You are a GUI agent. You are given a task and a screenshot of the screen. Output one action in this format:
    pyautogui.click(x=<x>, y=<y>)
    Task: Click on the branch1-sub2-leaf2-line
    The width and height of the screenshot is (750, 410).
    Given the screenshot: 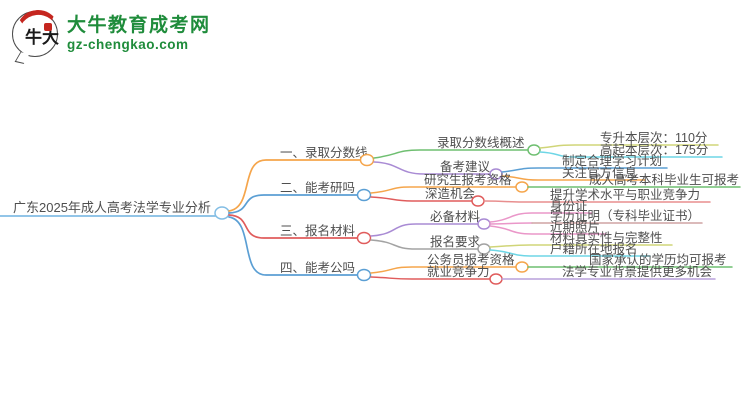 What is the action you would take?
    pyautogui.click(x=573, y=178)
    